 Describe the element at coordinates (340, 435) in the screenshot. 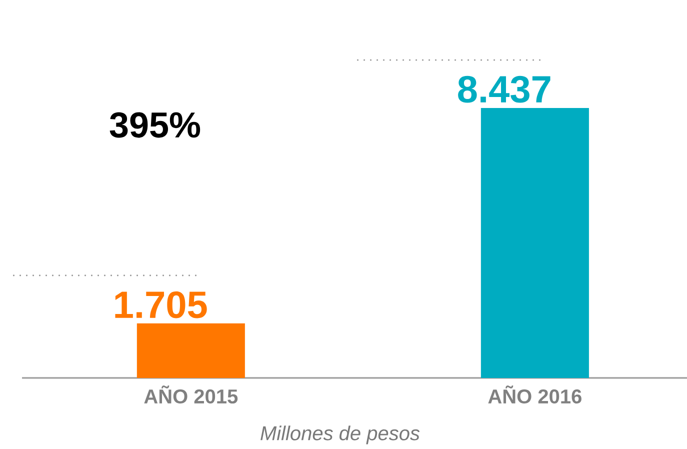

I see `x-axis-title: Millones de pesos` at that location.